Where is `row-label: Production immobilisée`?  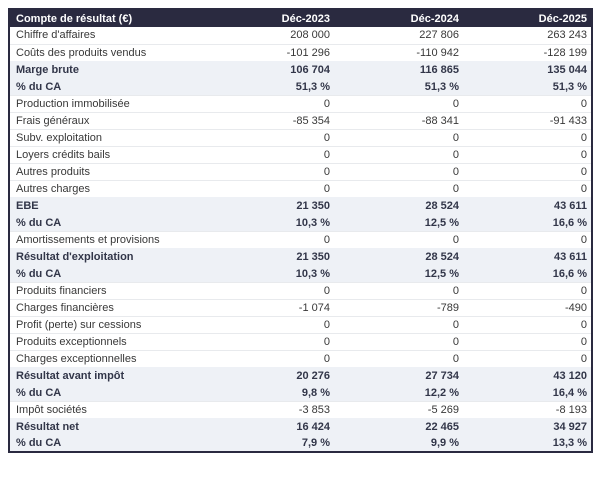
row-label: Production immobilisée is located at coordinates (107, 103).